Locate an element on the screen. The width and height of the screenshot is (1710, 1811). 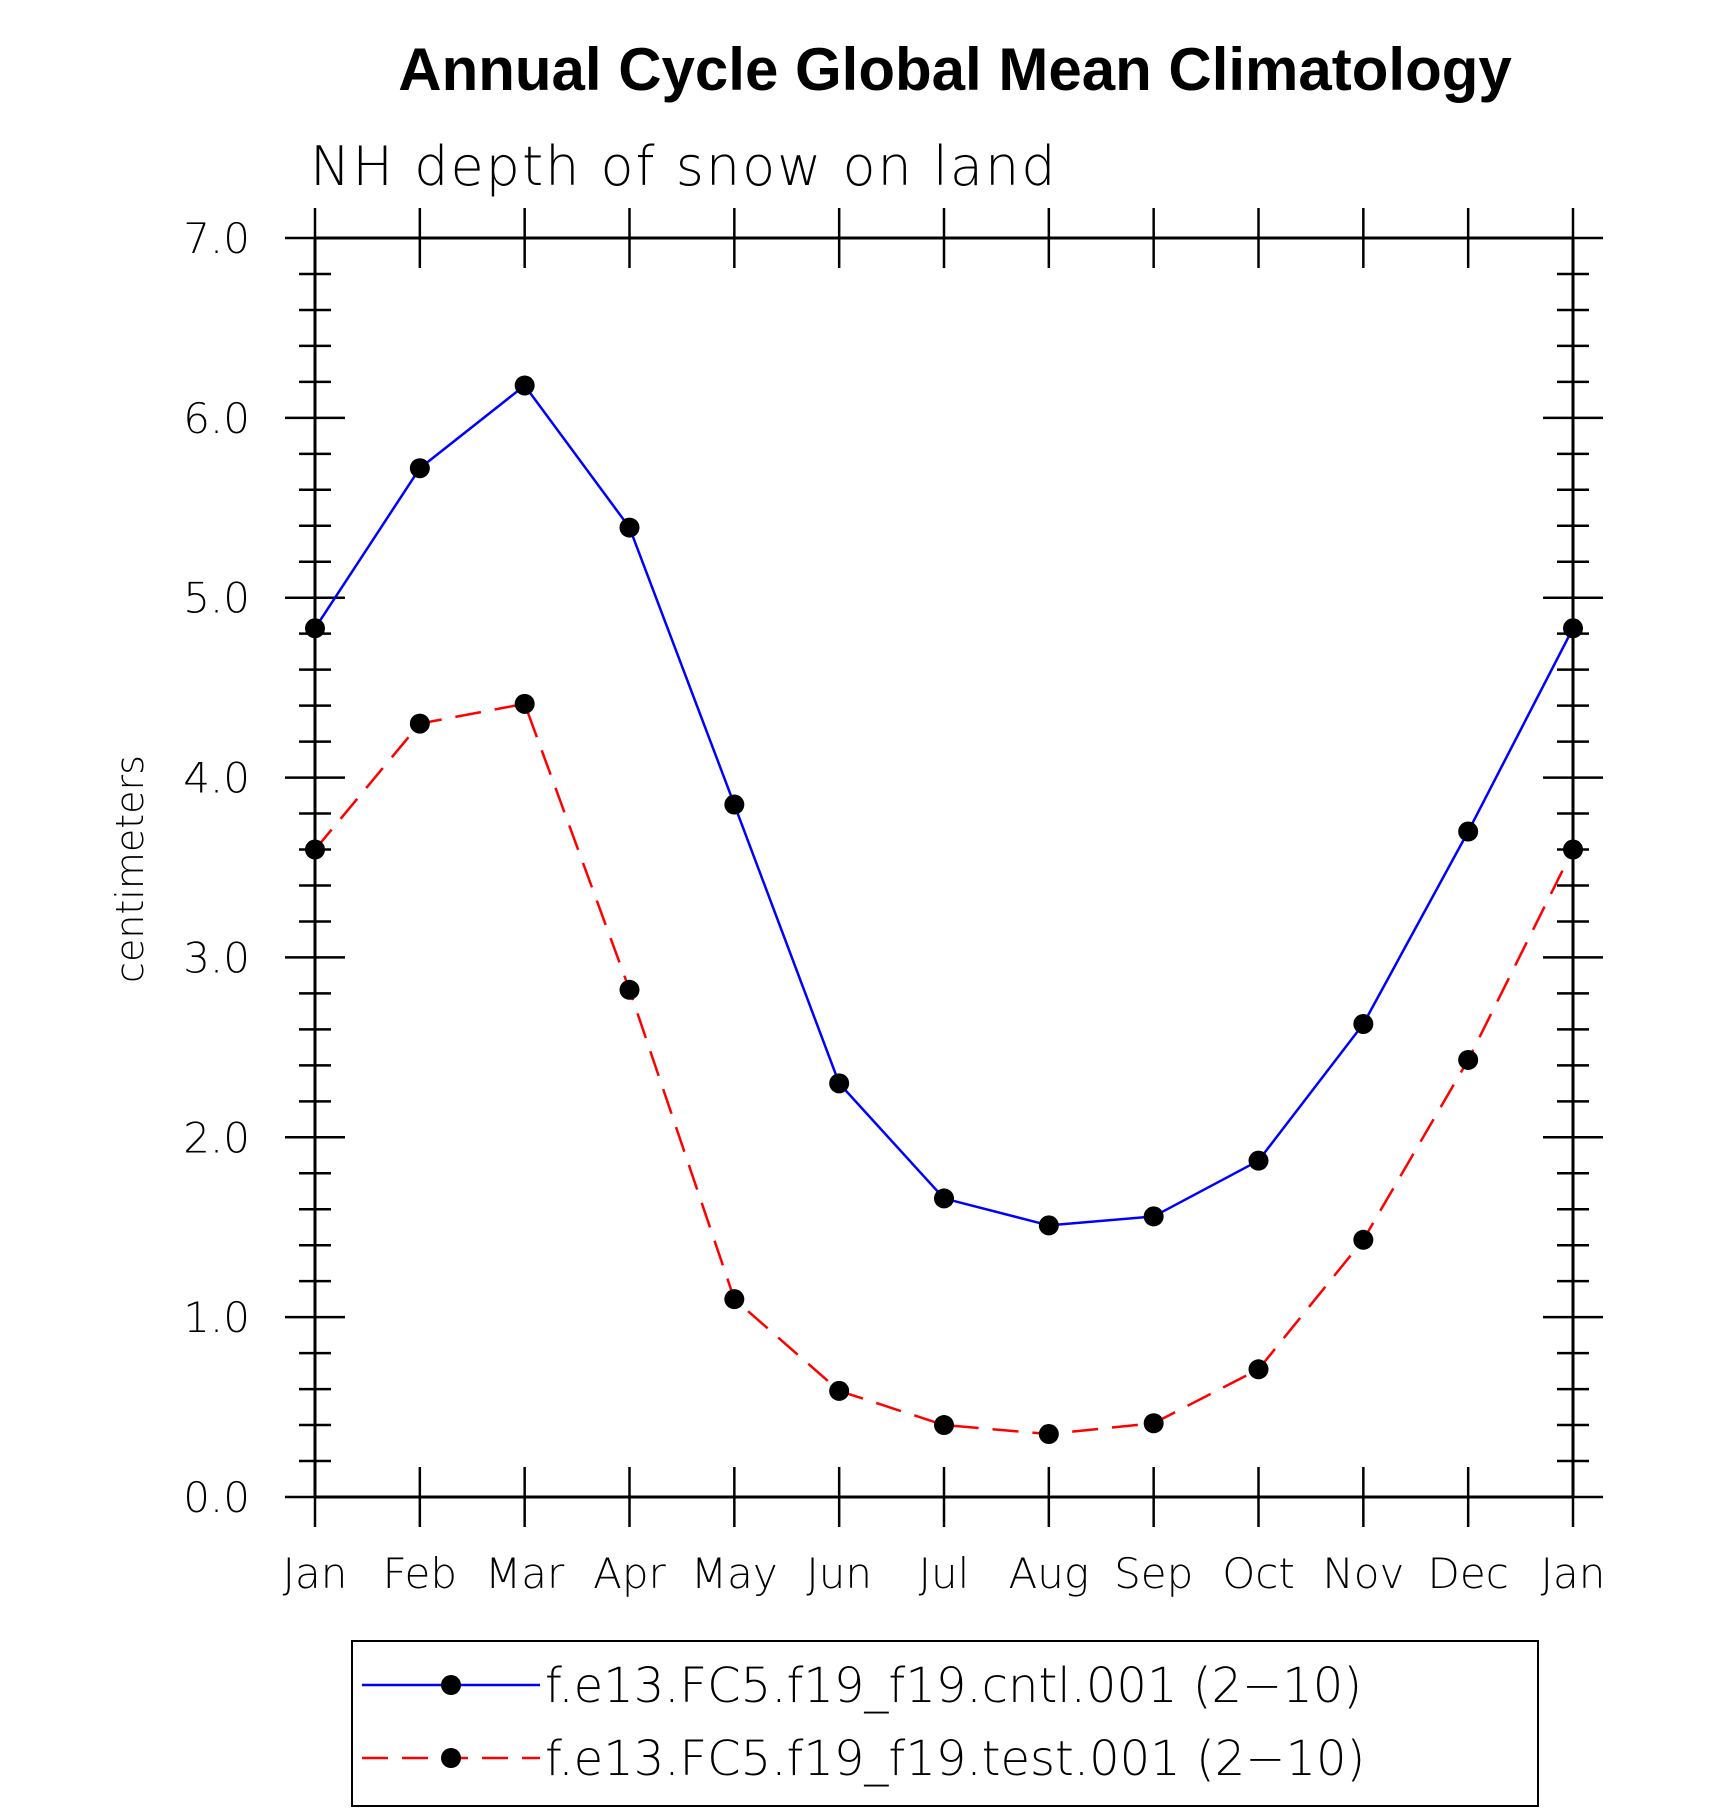
y-axis-title: centimeters is located at coordinates (130, 869).